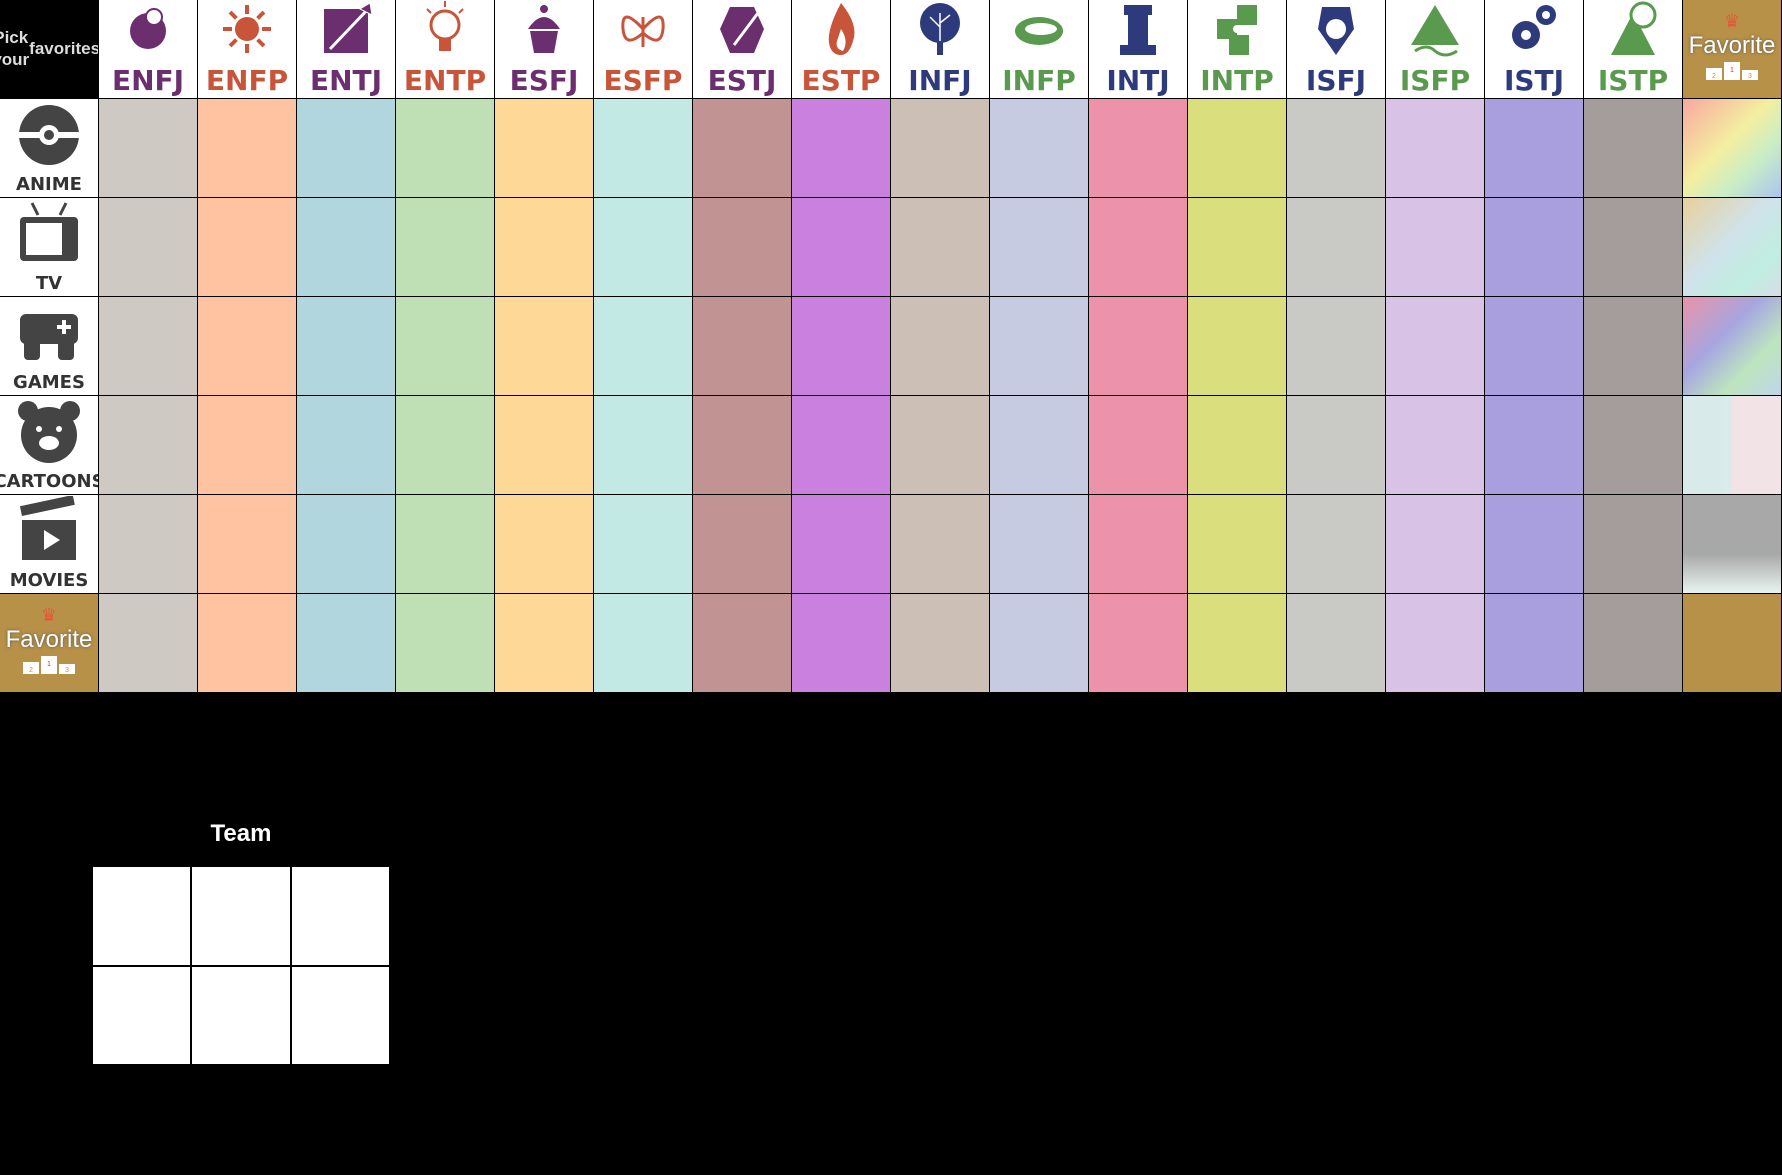 The image size is (1782, 1175). What do you see at coordinates (1732, 643) in the screenshot?
I see `overall-favorite-slot` at bounding box center [1732, 643].